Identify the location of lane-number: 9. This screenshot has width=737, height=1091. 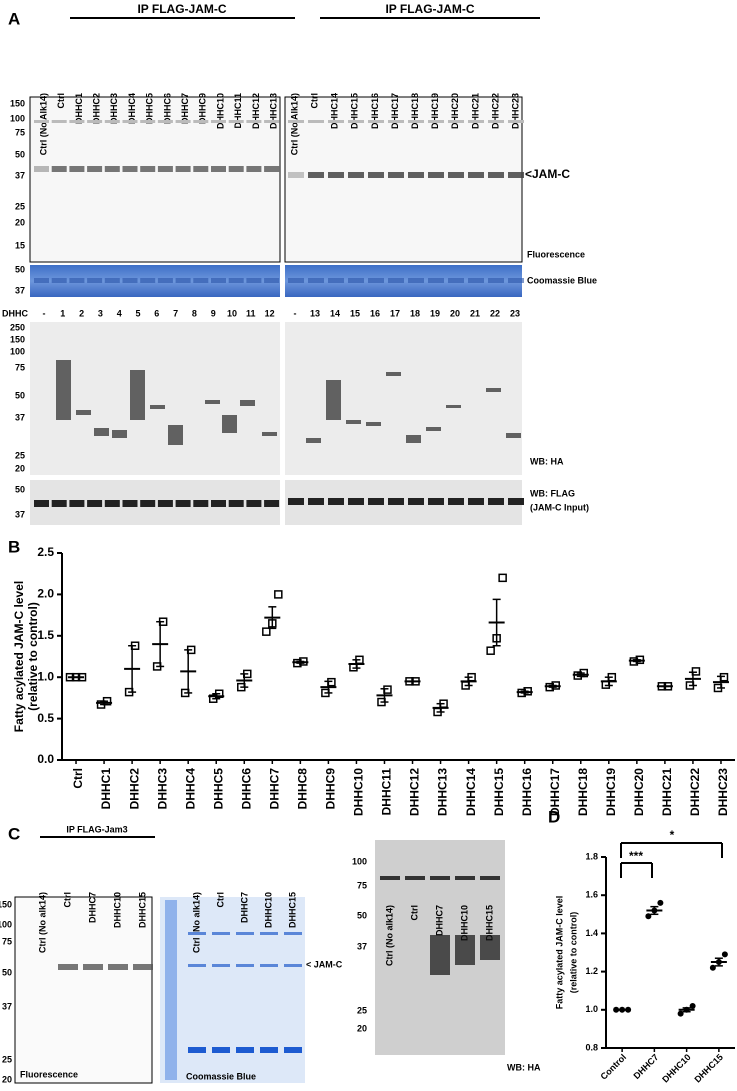
(213, 313).